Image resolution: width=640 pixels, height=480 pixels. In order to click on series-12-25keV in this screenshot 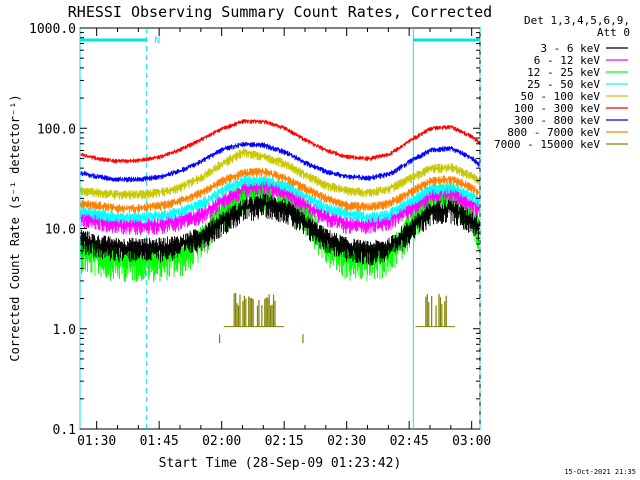, I will do `click(280, 230)`.